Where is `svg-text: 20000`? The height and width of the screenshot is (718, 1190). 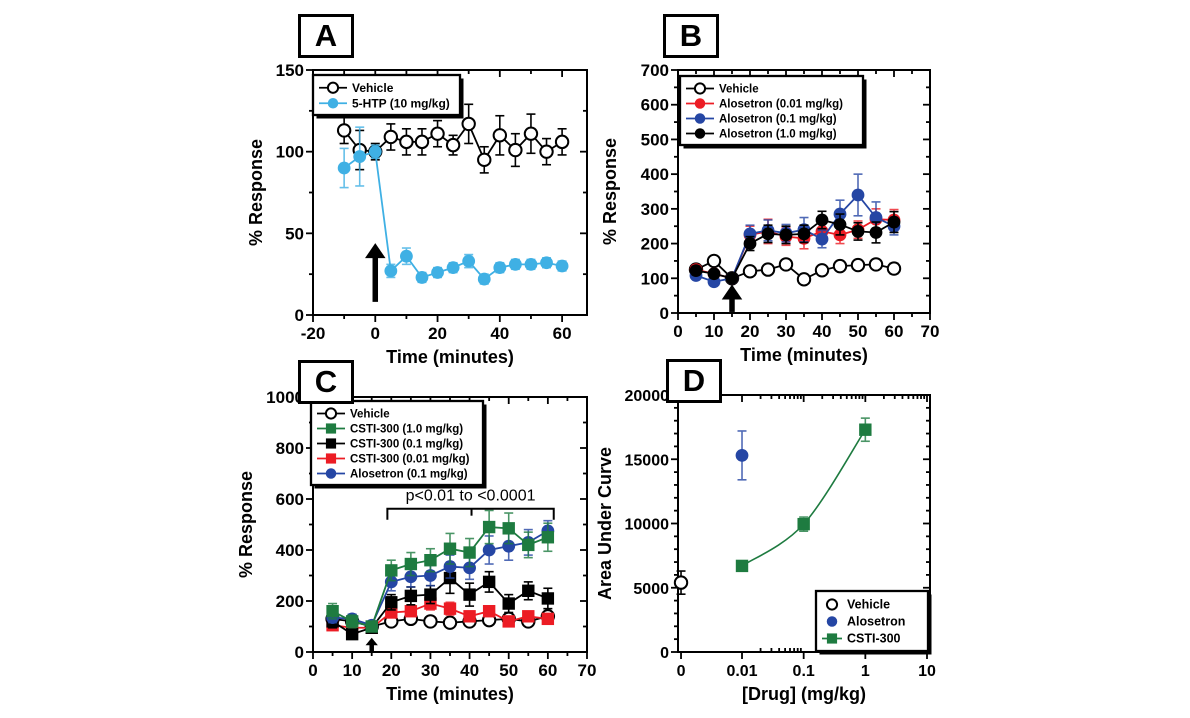 svg-text: 20000 is located at coordinates (647, 396).